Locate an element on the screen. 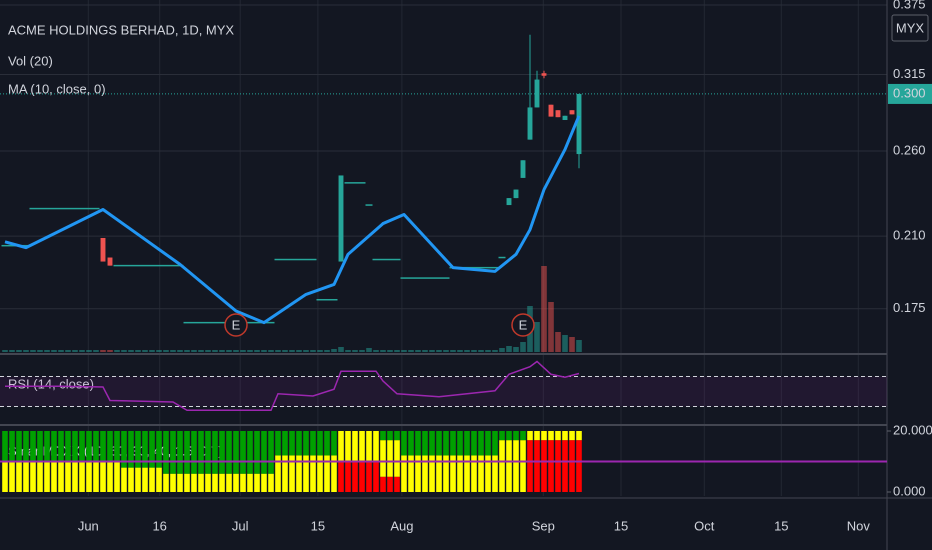 Image resolution: width=932 pixels, height=550 pixels. volume-legend: Vol (20) is located at coordinates (30, 60).